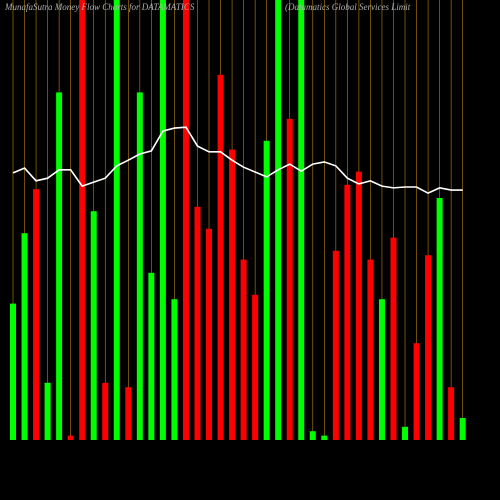 This screenshot has width=500, height=500. Describe the element at coordinates (348, 7) in the screenshot. I see `chart-subtitle: (Datamatics Global Services Limit` at that location.